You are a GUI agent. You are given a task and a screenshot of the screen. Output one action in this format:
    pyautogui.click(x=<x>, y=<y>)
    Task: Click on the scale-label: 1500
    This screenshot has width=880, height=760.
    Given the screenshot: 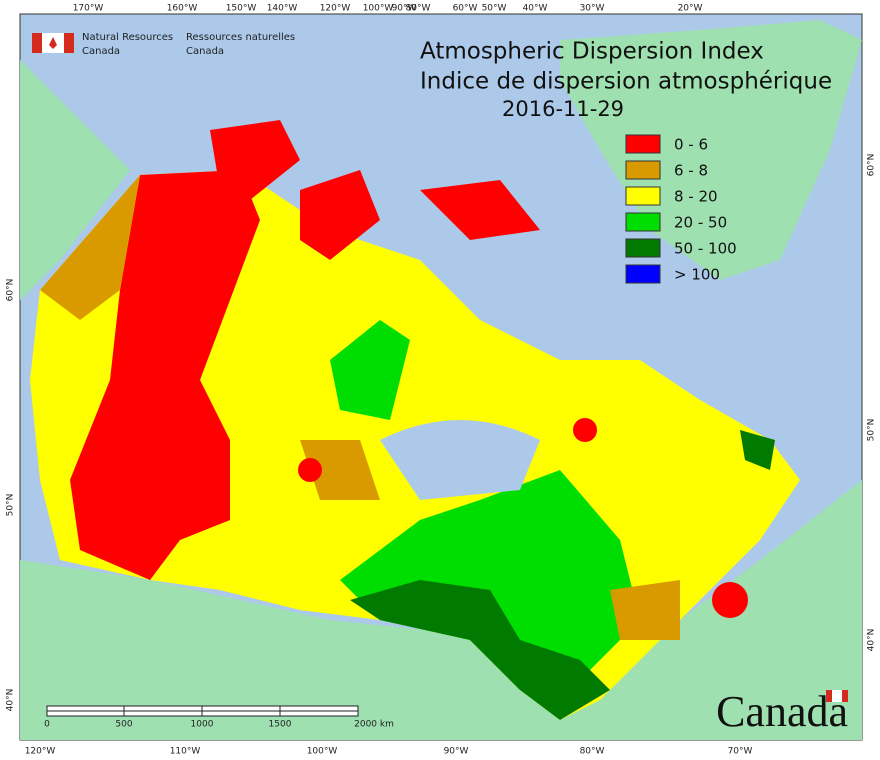 What is the action you would take?
    pyautogui.click(x=280, y=725)
    